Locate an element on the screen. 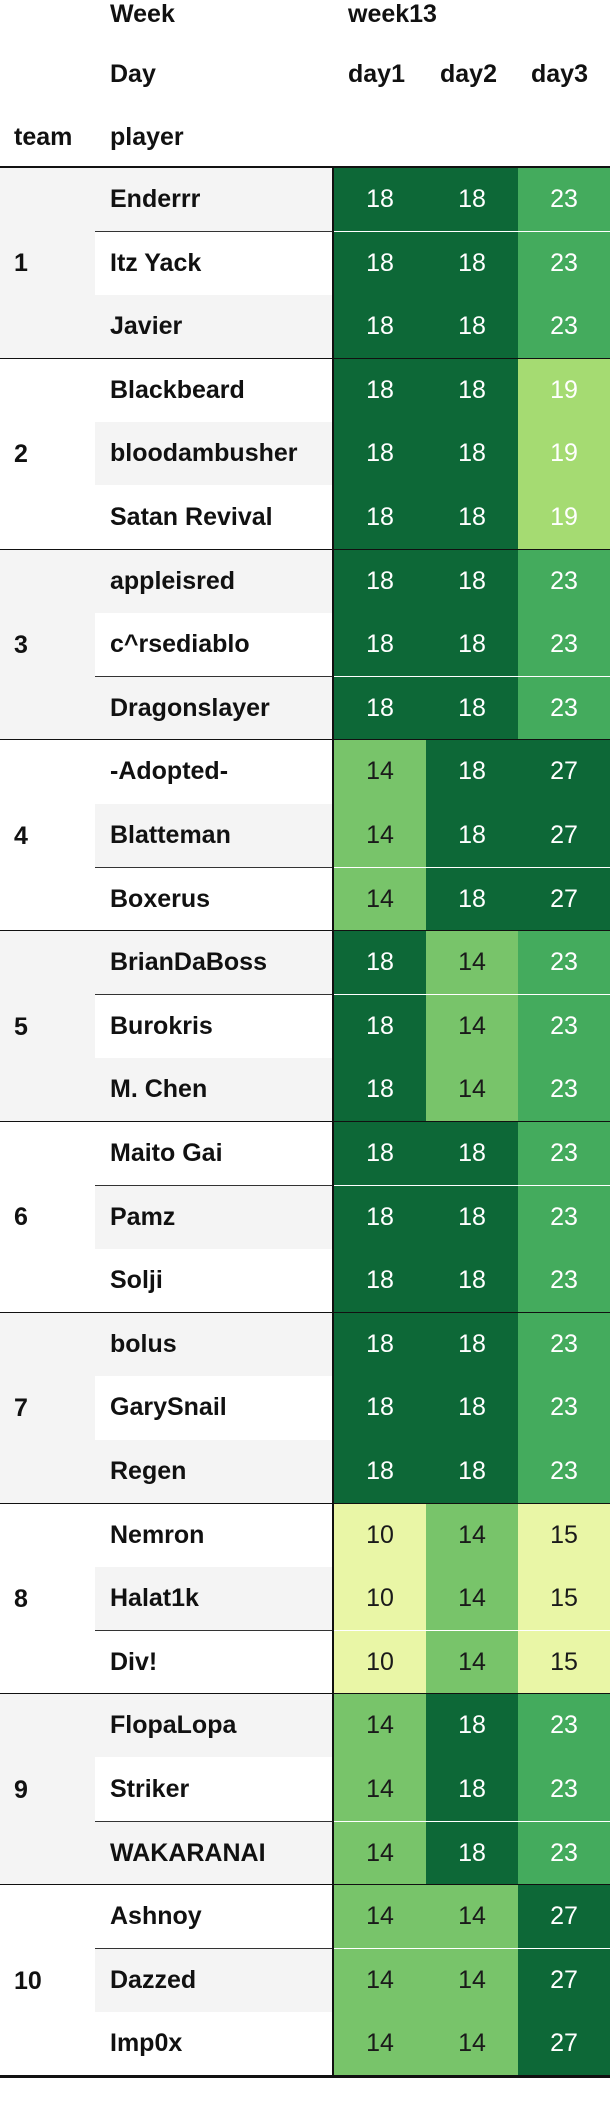  player-column-header: player is located at coordinates (147, 137).